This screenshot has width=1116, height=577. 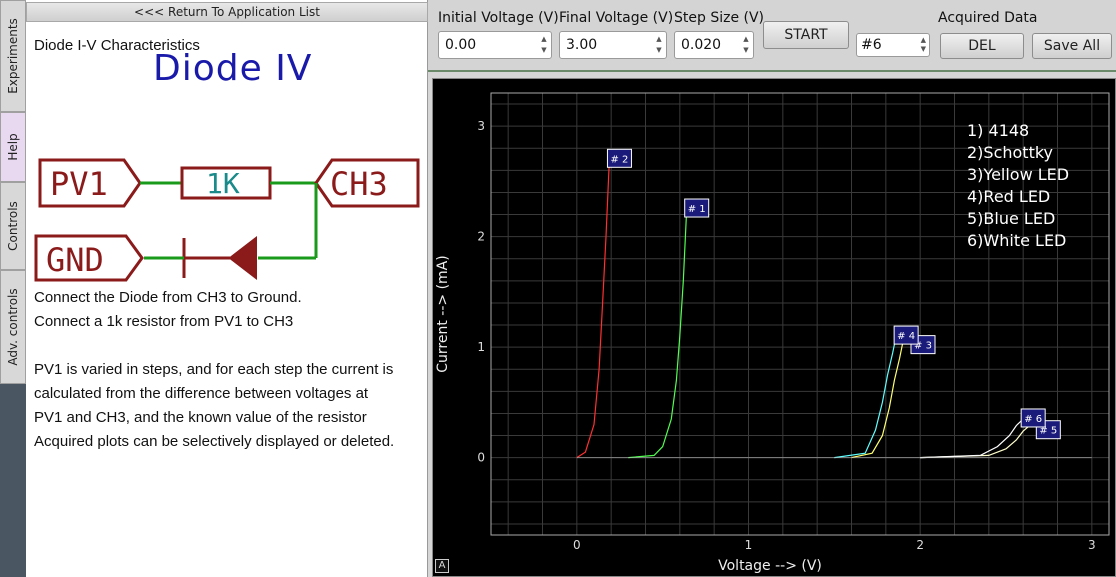 What do you see at coordinates (359, 184) in the screenshot?
I see `ch3-label: CH3` at bounding box center [359, 184].